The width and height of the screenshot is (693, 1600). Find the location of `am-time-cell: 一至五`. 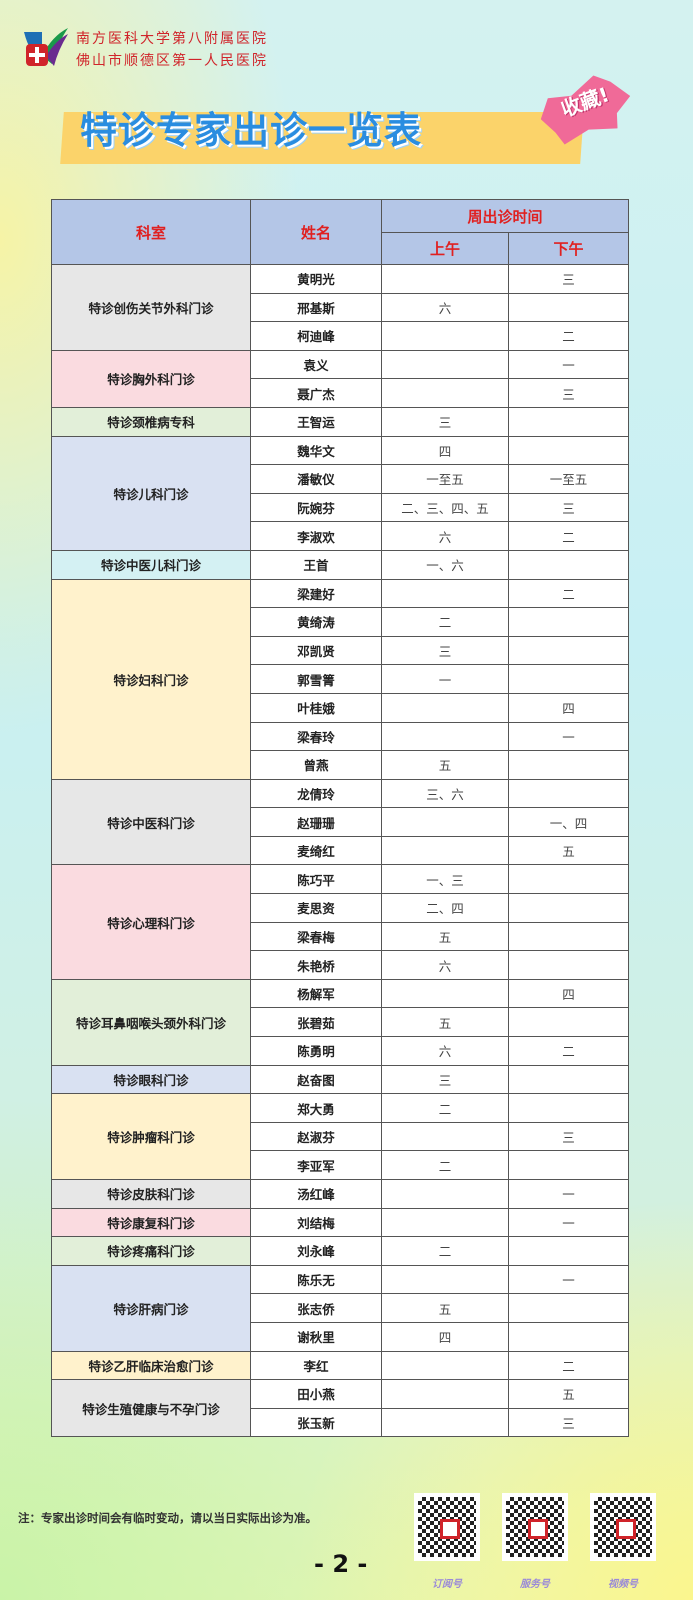

am-time-cell: 一至五 is located at coordinates (445, 479).